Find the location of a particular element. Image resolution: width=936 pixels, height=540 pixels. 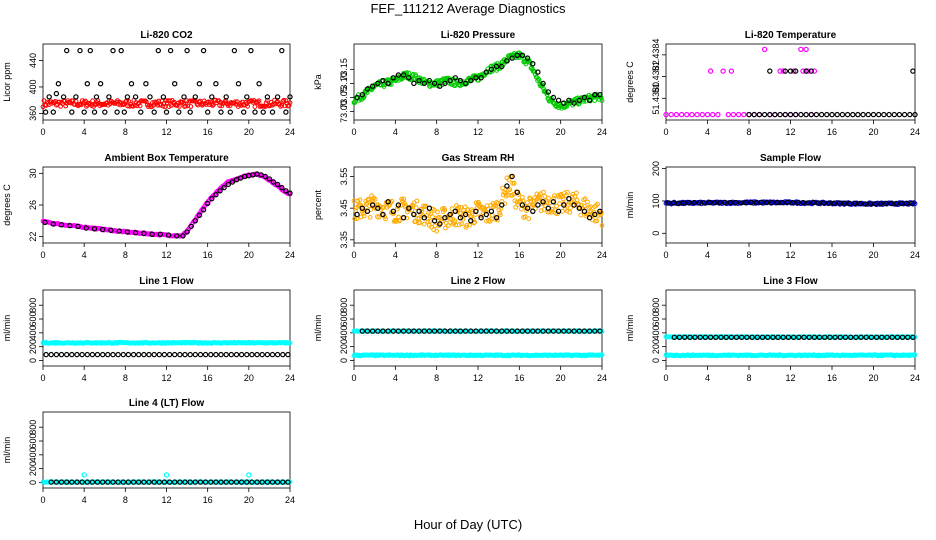

plot-frame is located at coordinates (790, 82).